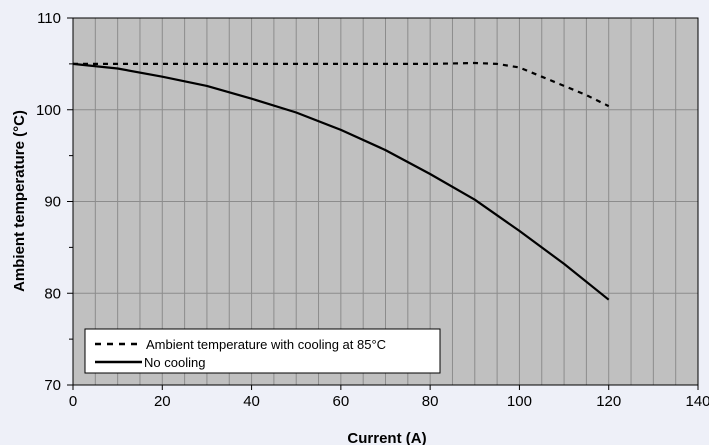 The height and width of the screenshot is (445, 709). I want to click on y-tick-label: 80, so click(52, 293).